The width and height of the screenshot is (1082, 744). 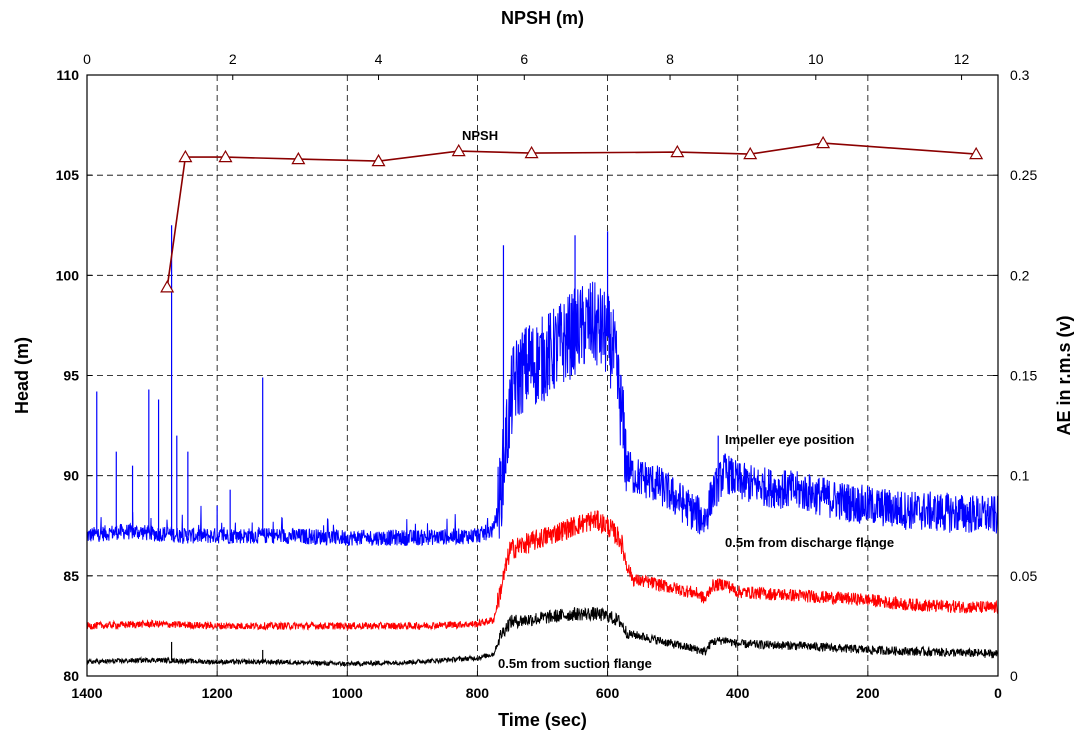 What do you see at coordinates (87, 59) in the screenshot?
I see `x2-tick-label: 0` at bounding box center [87, 59].